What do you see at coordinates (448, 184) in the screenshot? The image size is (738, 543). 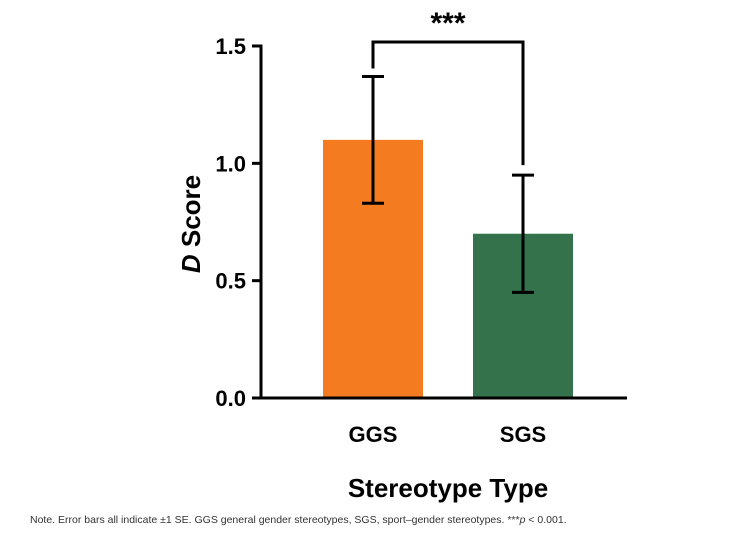 I see `error-bars` at bounding box center [448, 184].